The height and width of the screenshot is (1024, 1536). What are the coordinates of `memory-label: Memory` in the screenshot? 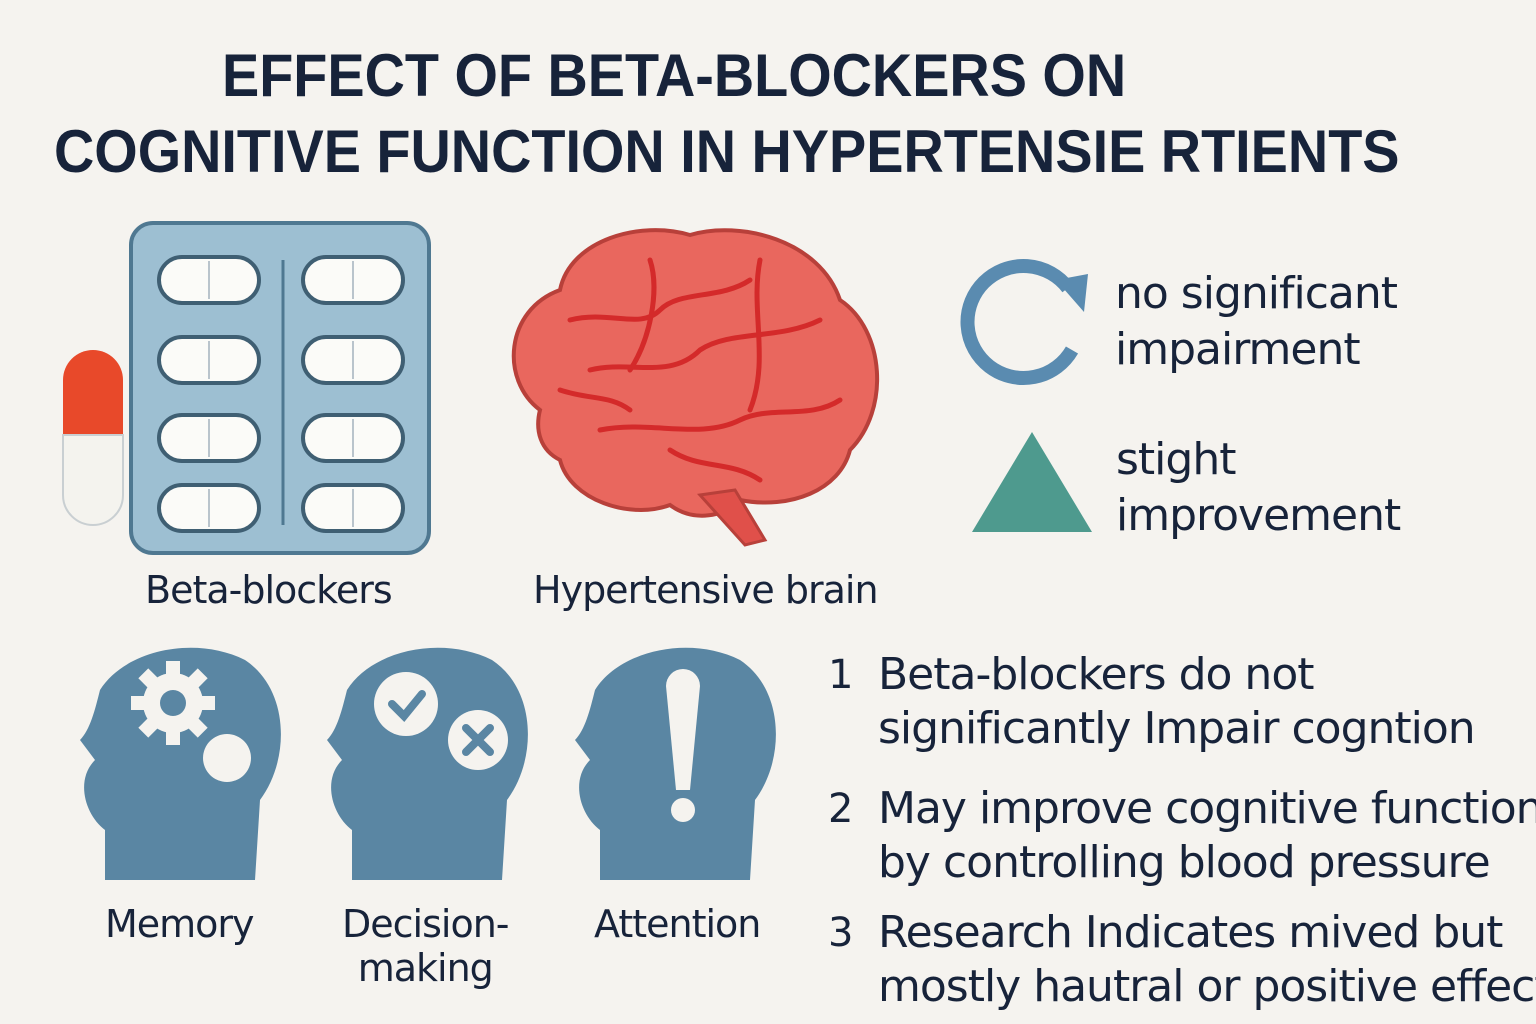 It's located at (180, 924).